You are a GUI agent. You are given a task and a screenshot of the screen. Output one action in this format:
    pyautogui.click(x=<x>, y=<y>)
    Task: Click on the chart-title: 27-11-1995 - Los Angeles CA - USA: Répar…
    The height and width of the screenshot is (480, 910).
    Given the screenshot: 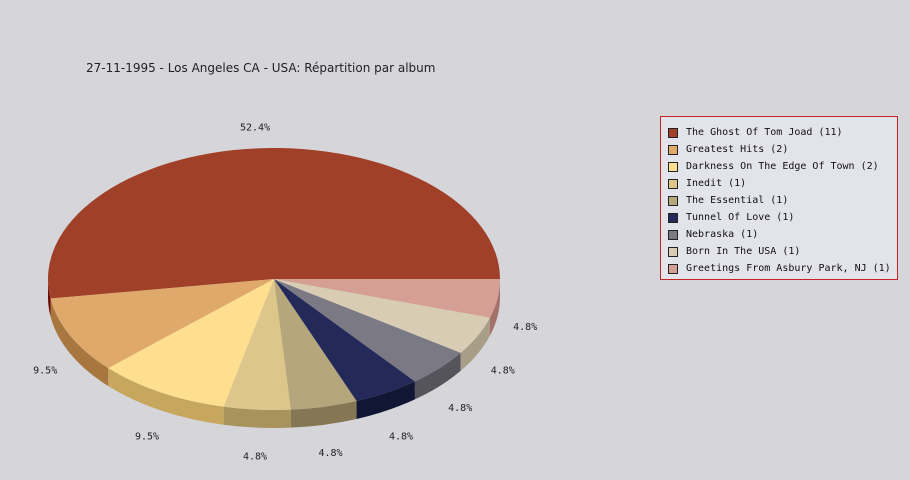 What is the action you would take?
    pyautogui.click(x=261, y=68)
    